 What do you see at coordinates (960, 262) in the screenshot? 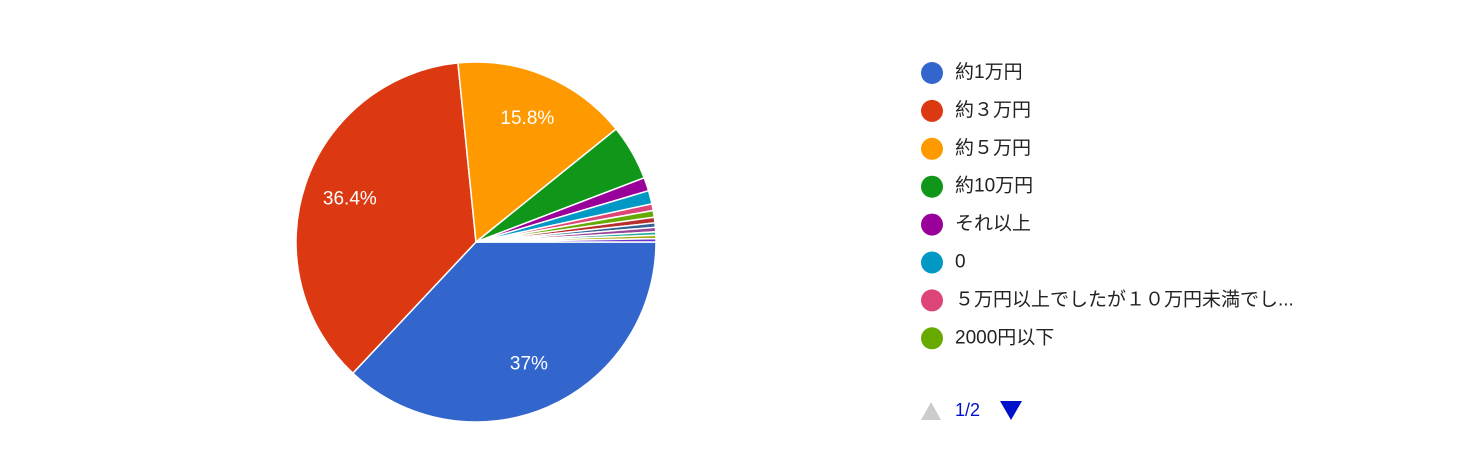
I see `legend-label: 0` at bounding box center [960, 262].